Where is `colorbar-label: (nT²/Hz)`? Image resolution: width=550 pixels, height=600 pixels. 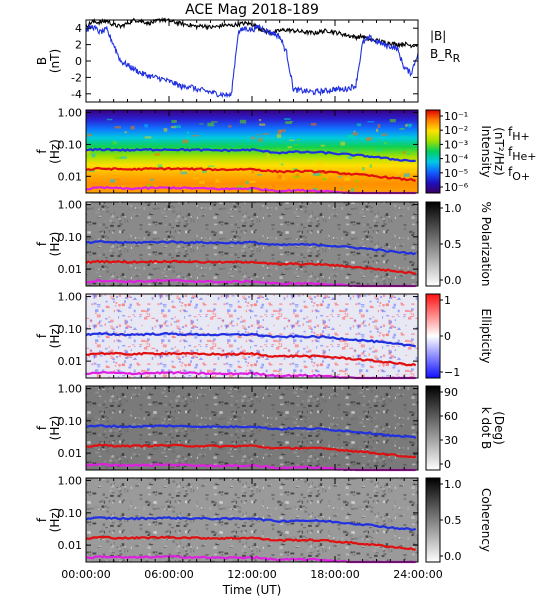 colorbar-label: (nT²/Hz) is located at coordinates (499, 151).